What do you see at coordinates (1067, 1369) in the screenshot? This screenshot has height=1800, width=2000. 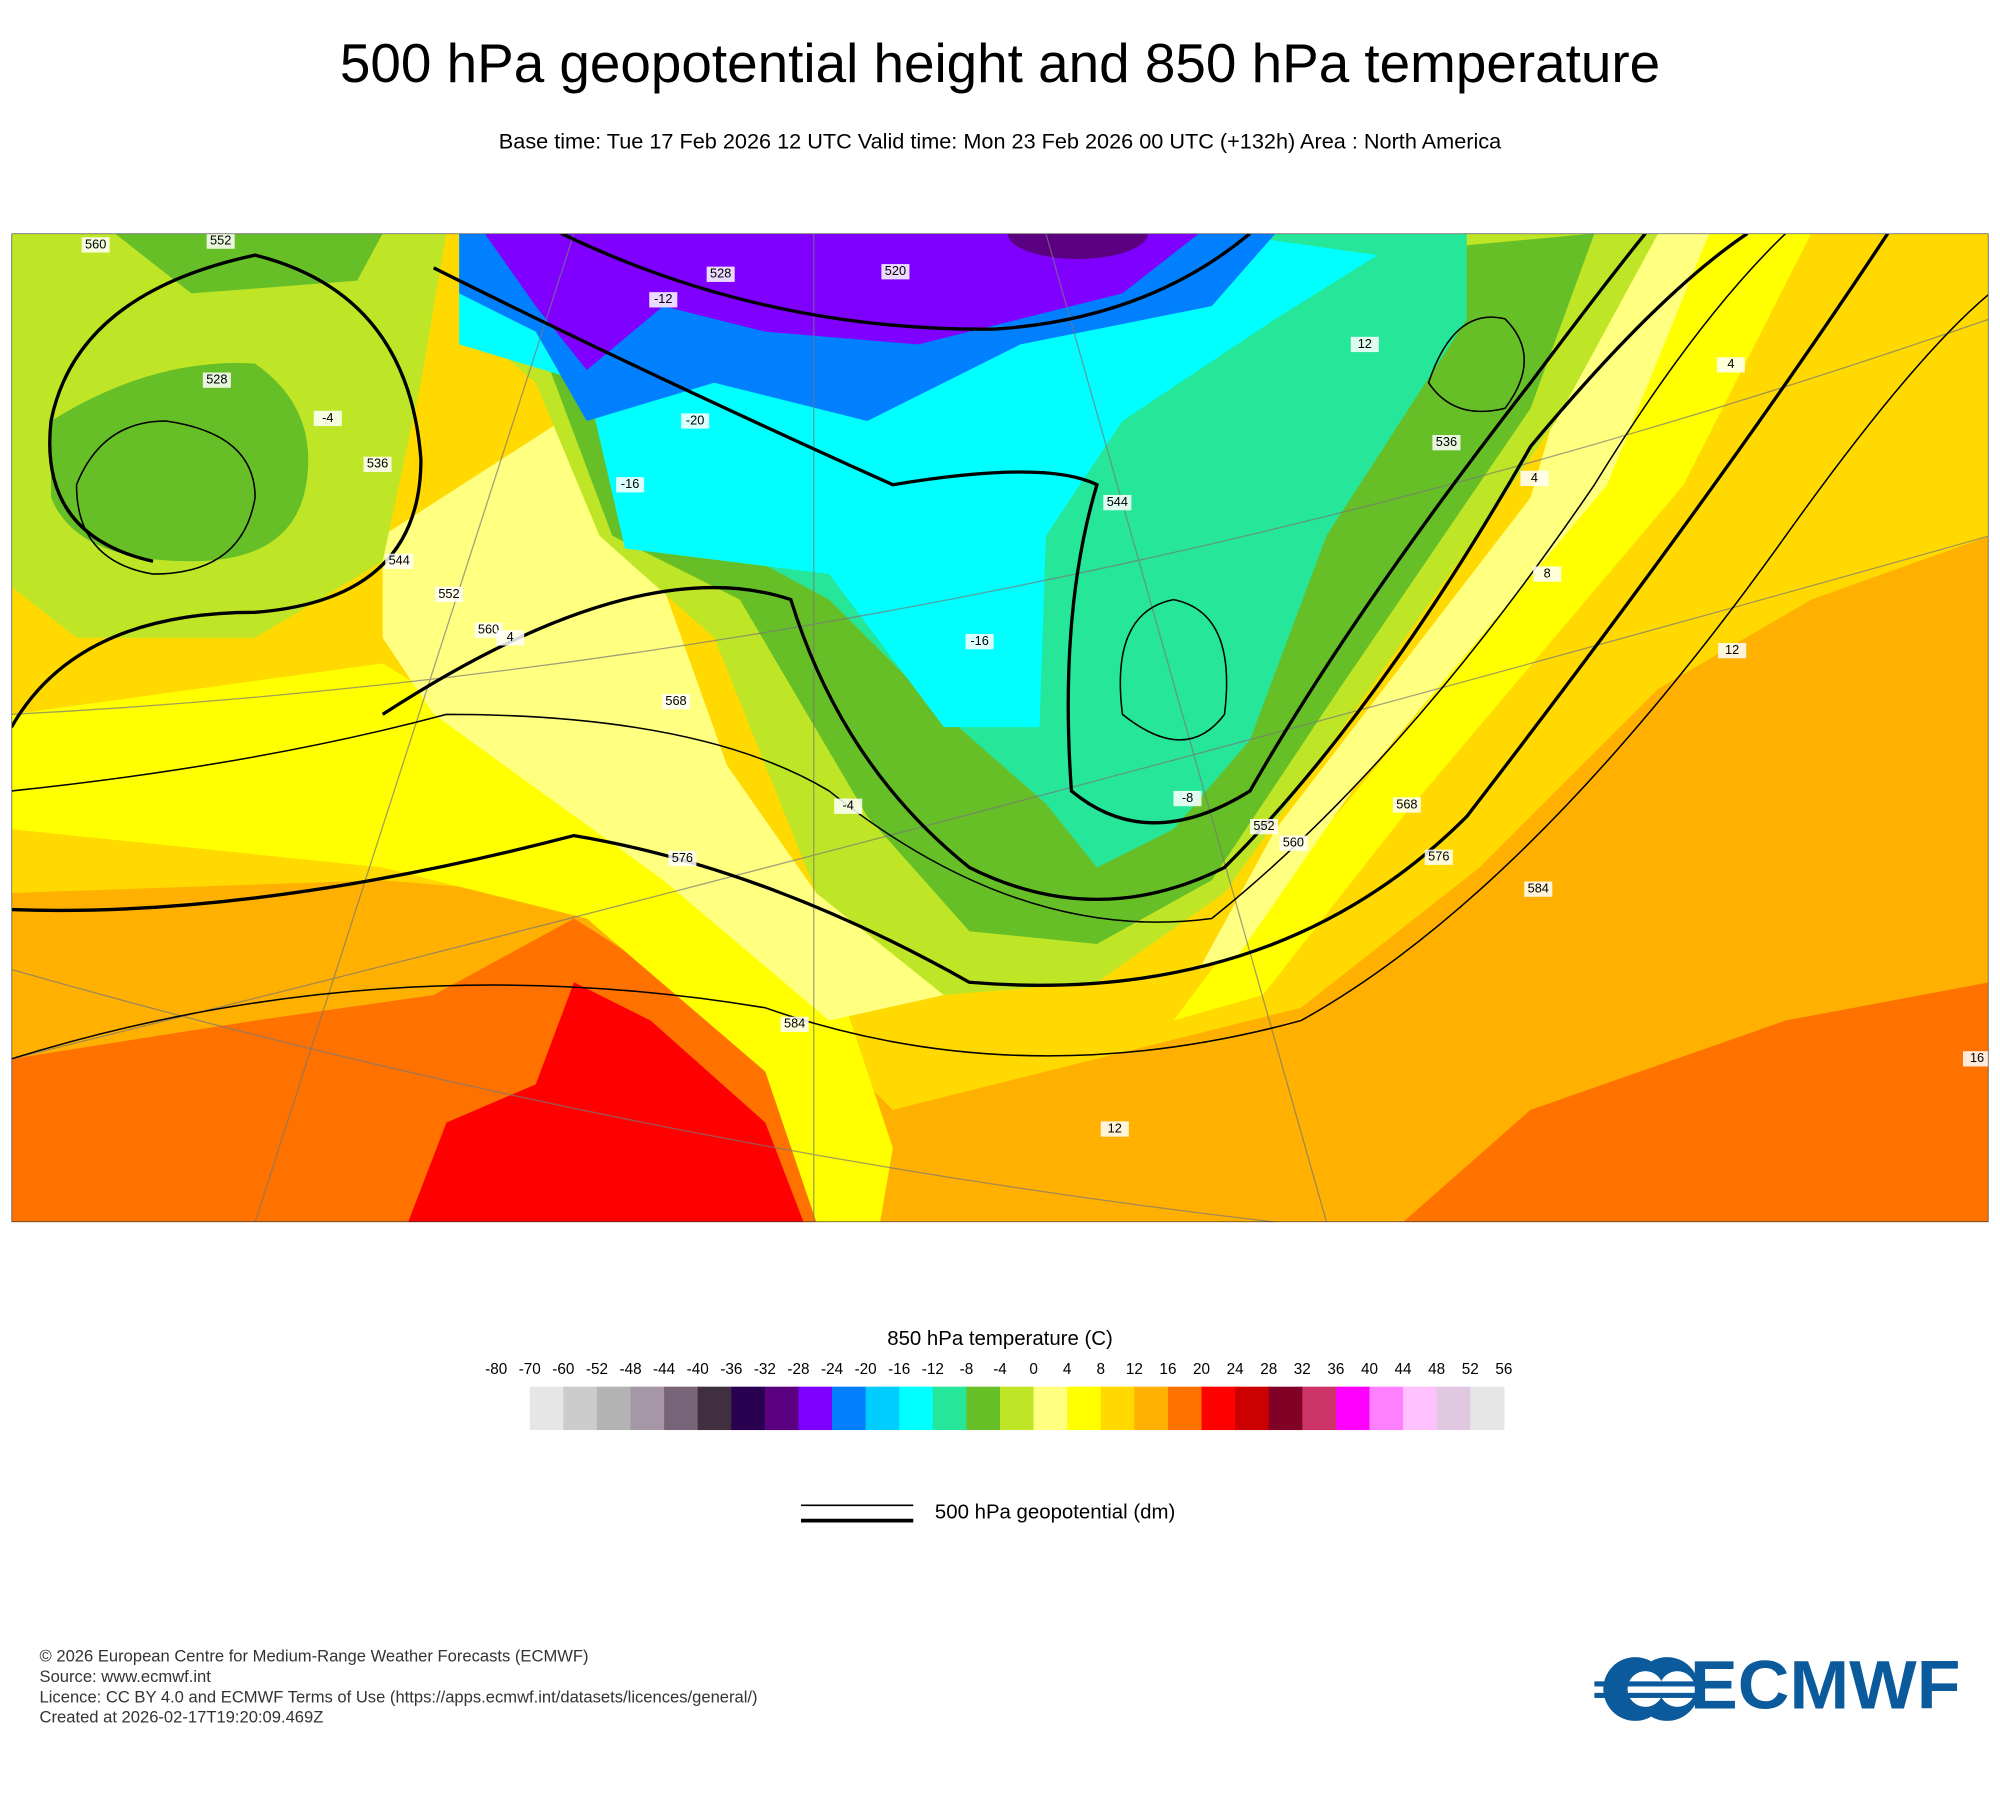 I see `colorbar-tick-label: 4` at bounding box center [1067, 1369].